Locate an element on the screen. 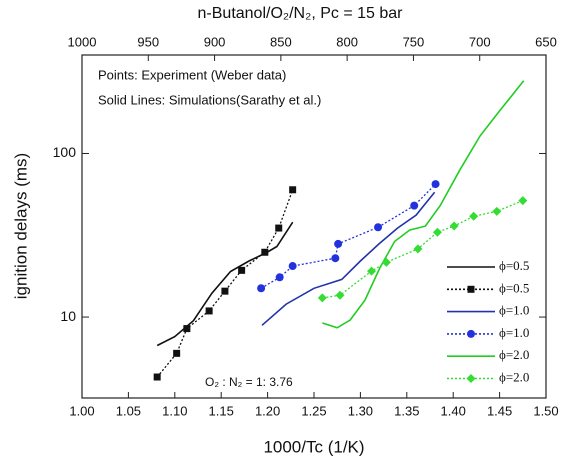 The width and height of the screenshot is (565, 474). x-axis-label: 1000/Tc (1/K) is located at coordinates (313, 446).